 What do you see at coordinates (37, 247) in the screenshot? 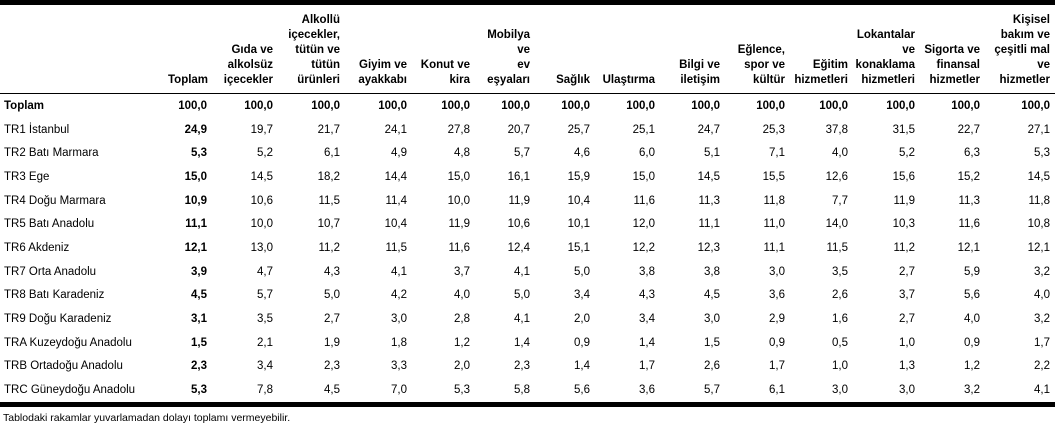
I see `row-label: TR6 Akdeniz` at bounding box center [37, 247].